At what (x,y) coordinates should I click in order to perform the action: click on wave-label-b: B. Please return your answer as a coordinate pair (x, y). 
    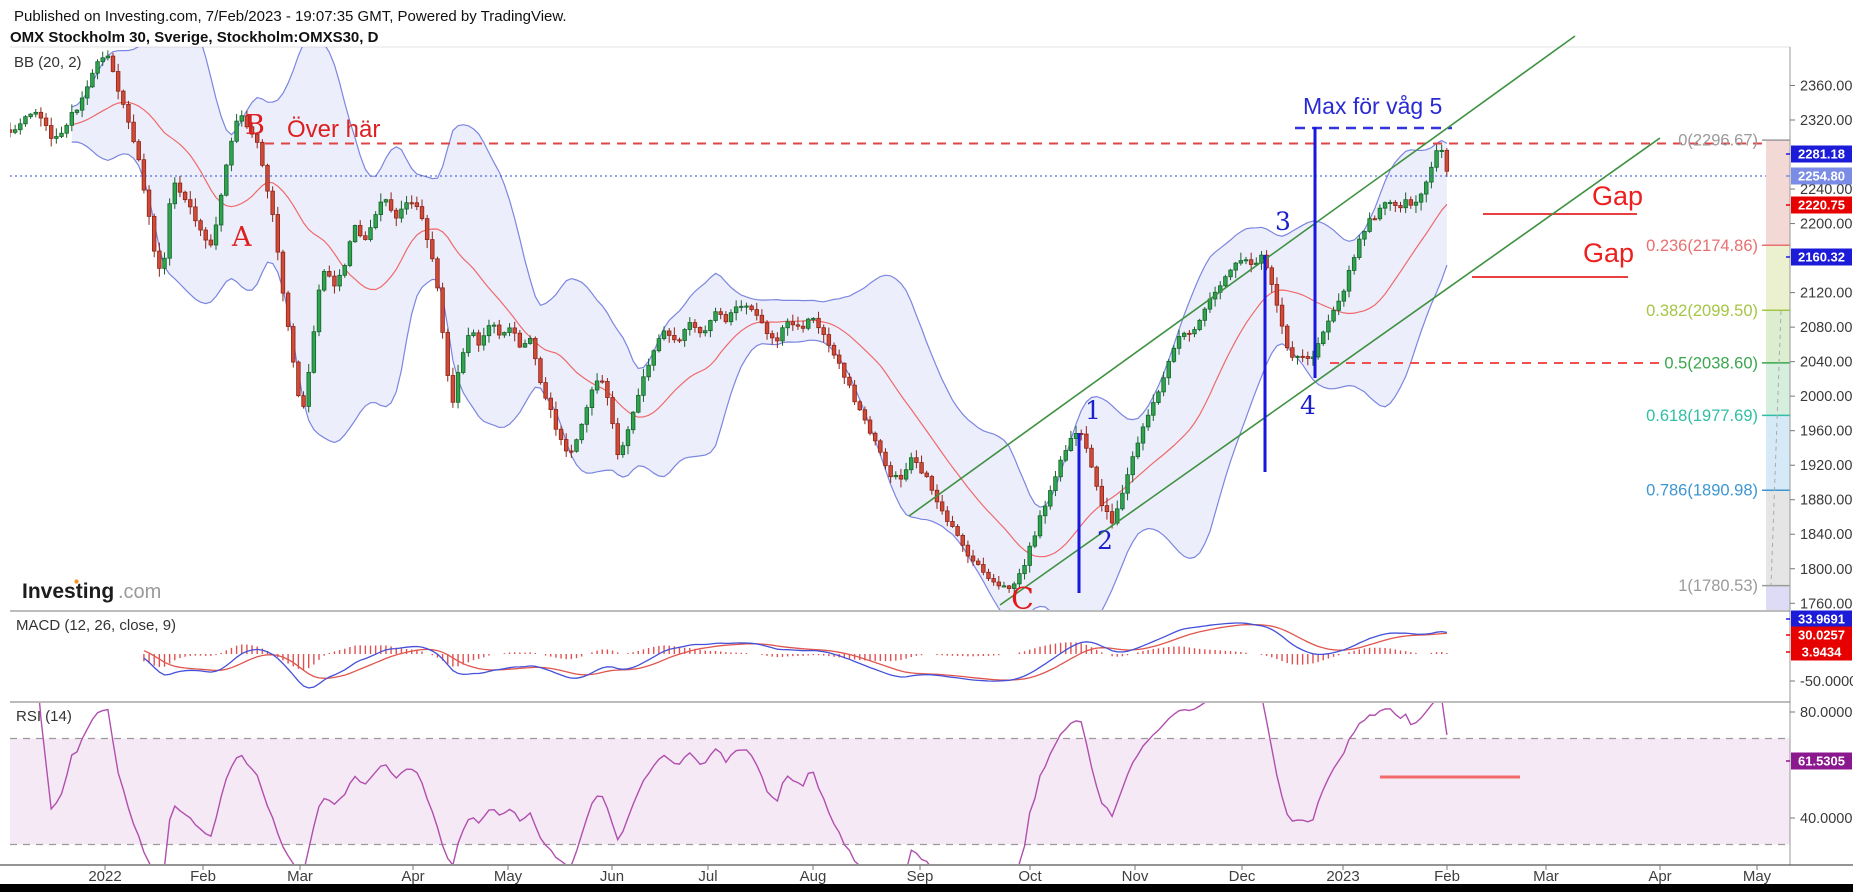
    Looking at the image, I should click on (255, 125).